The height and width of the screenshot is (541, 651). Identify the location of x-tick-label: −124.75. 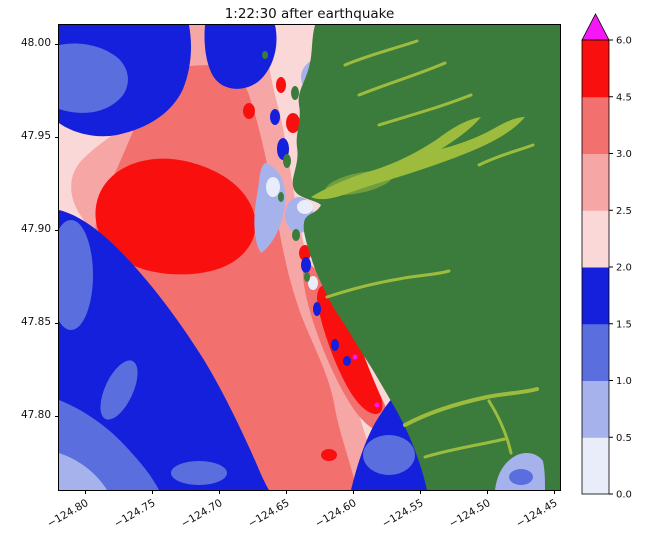
(135, 514).